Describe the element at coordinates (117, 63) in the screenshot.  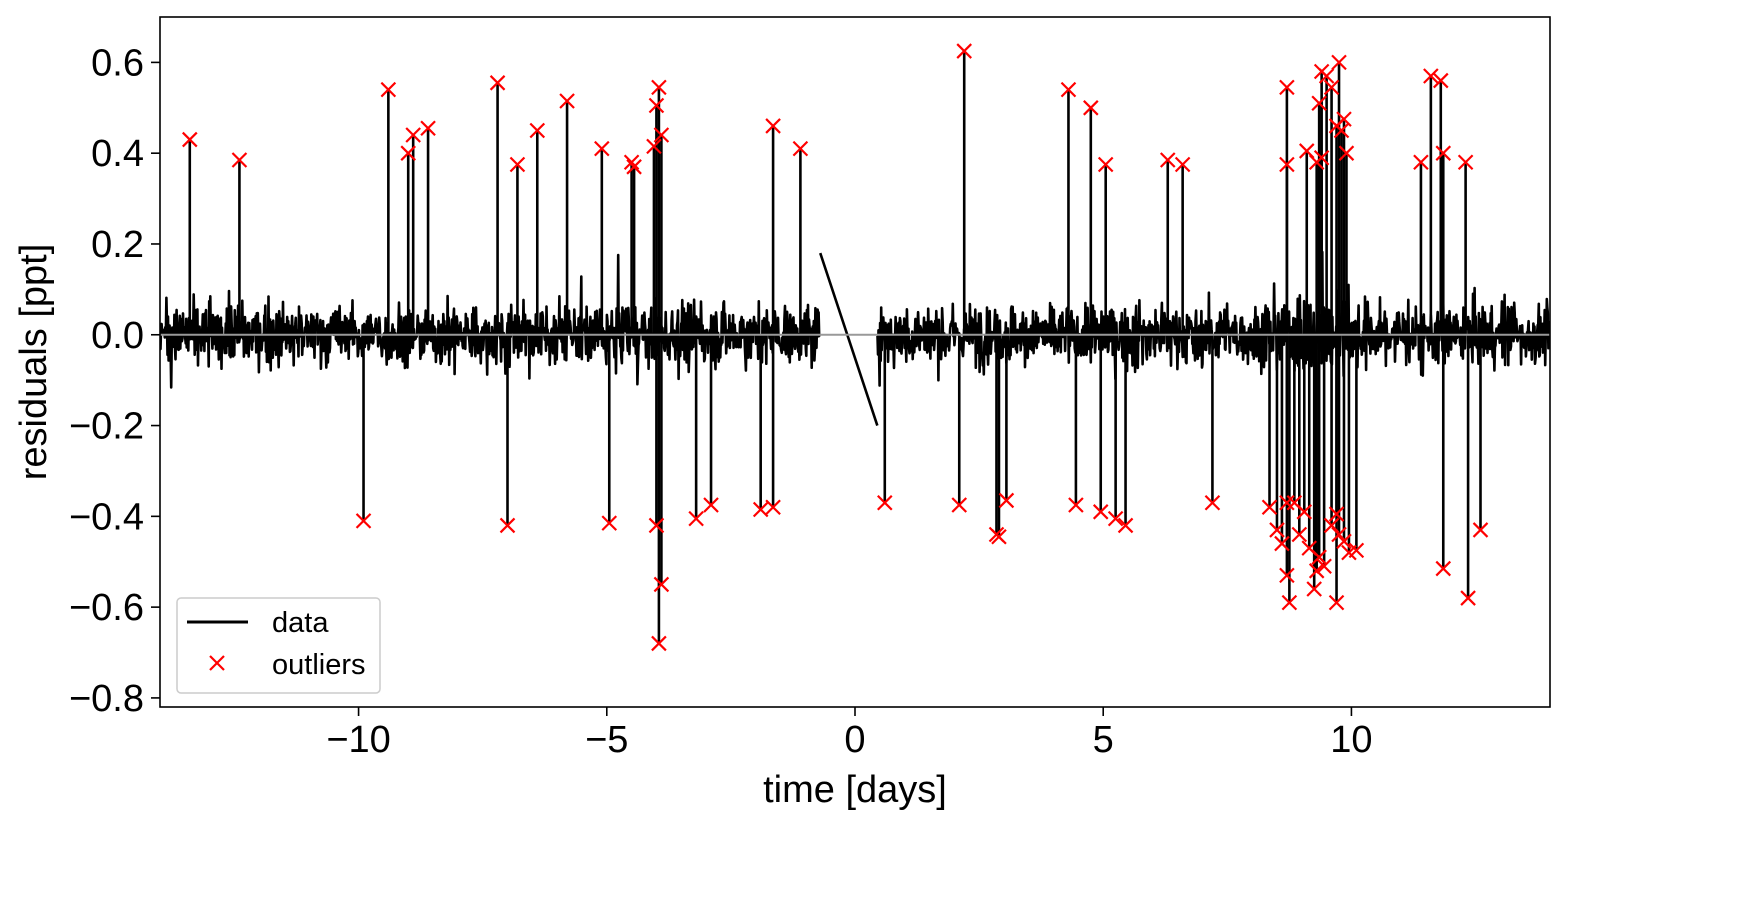
I see `y-tick-label: 0.6` at that location.